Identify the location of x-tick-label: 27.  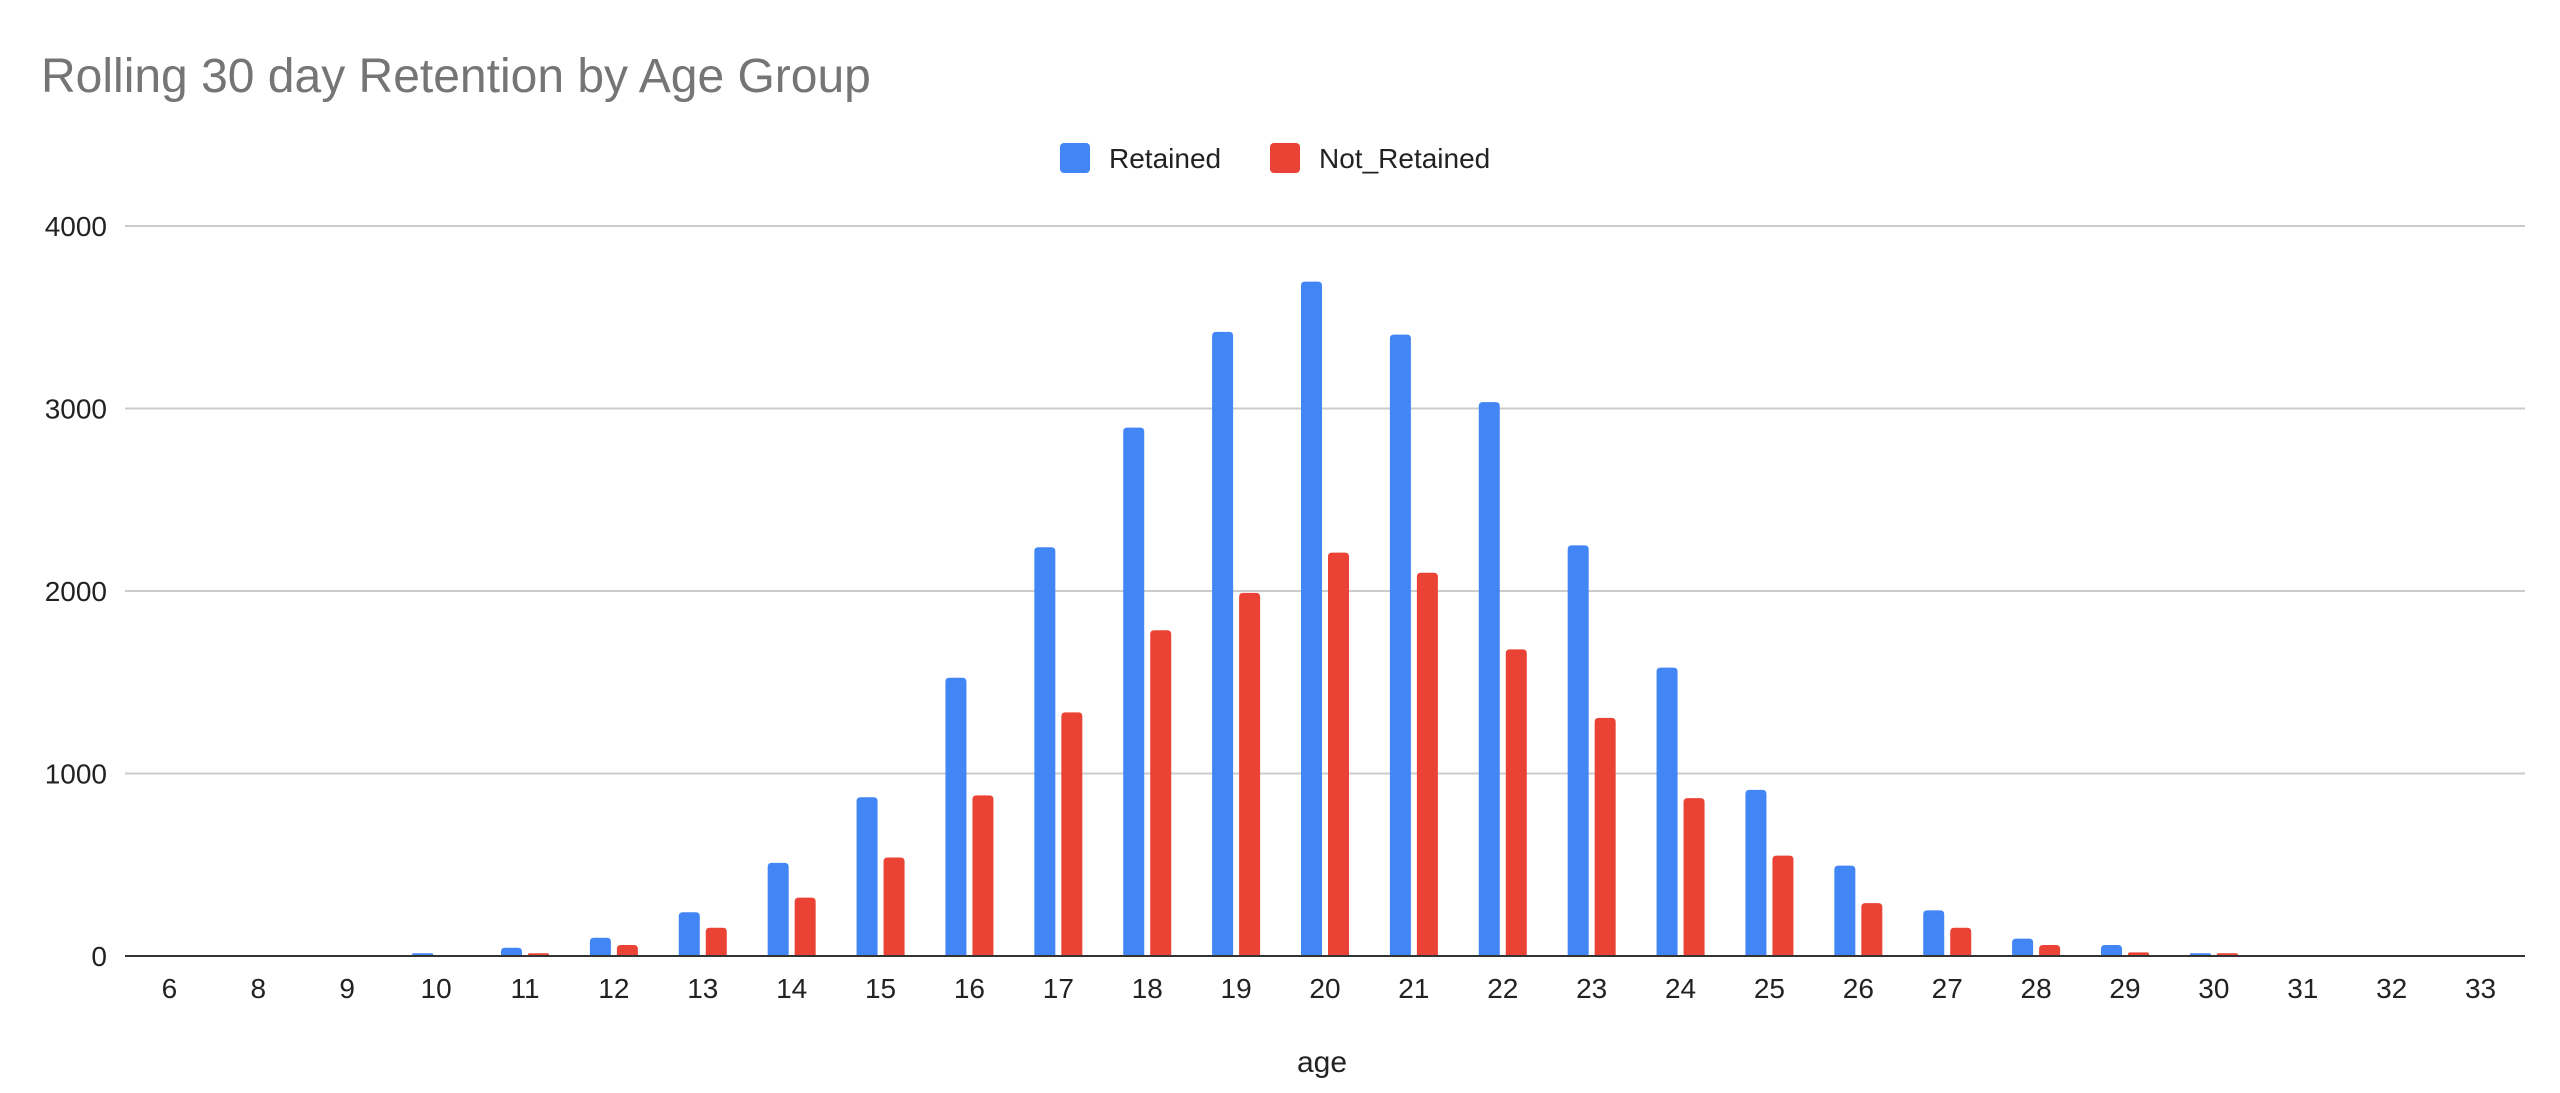
(1947, 988).